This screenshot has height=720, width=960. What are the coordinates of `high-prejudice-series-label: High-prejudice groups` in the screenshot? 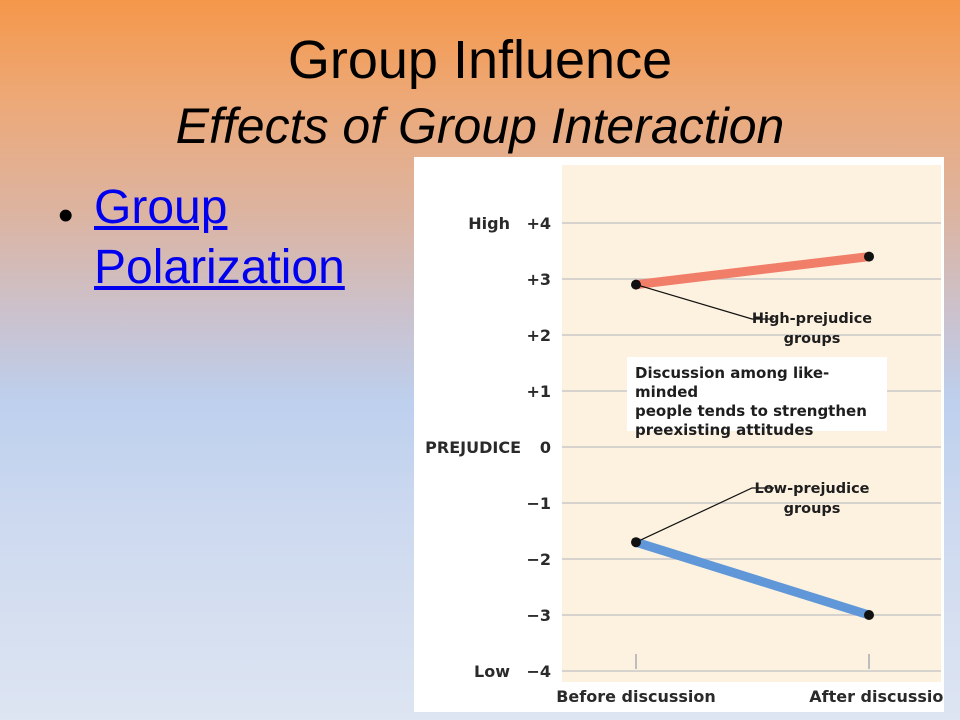 It's located at (812, 329).